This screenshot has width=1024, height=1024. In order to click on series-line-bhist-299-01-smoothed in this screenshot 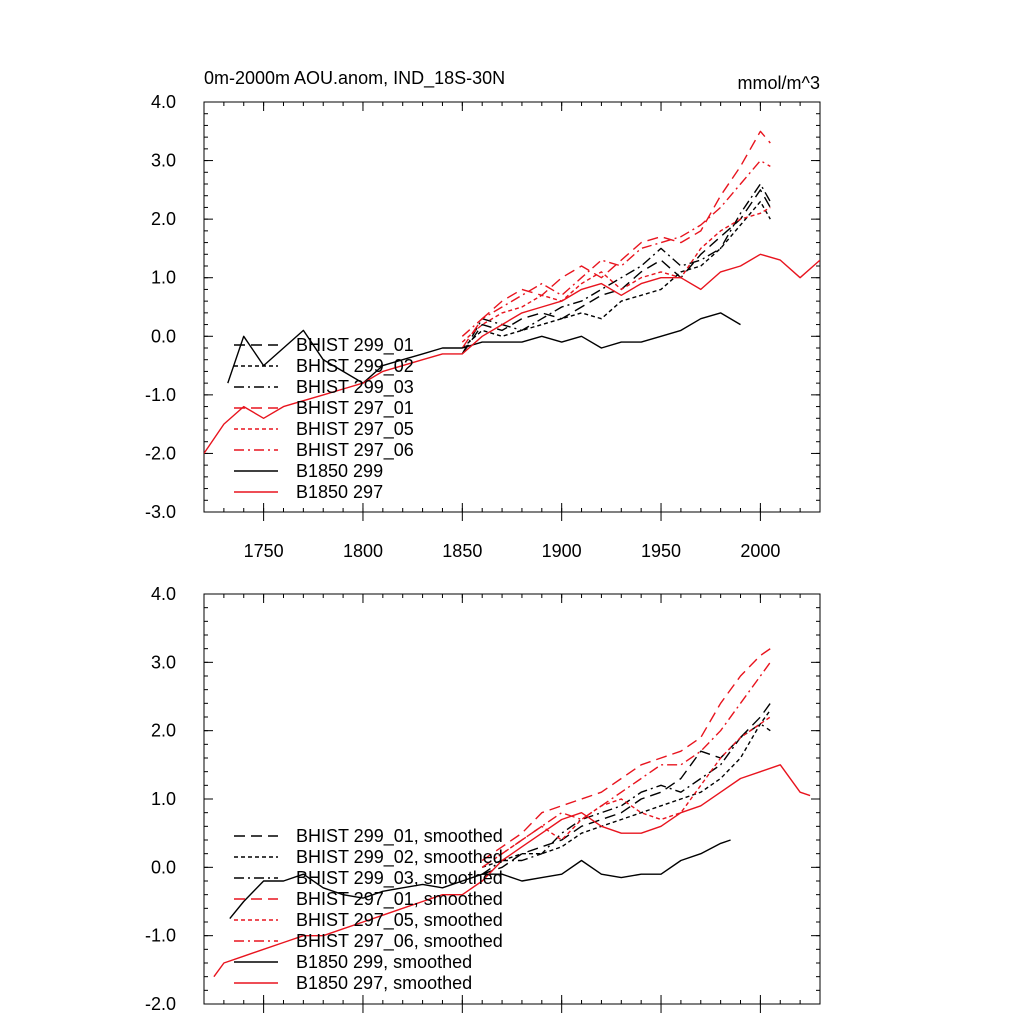, I will do `click(626, 788)`.